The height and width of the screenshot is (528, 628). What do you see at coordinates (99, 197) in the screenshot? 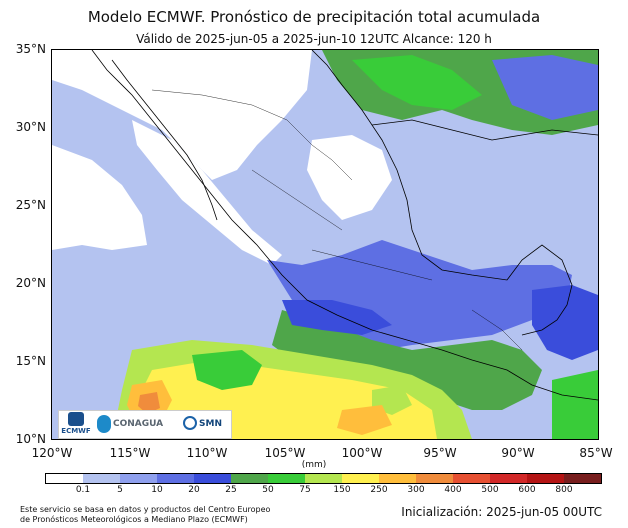
I see `dry-region-pacific` at bounding box center [99, 197].